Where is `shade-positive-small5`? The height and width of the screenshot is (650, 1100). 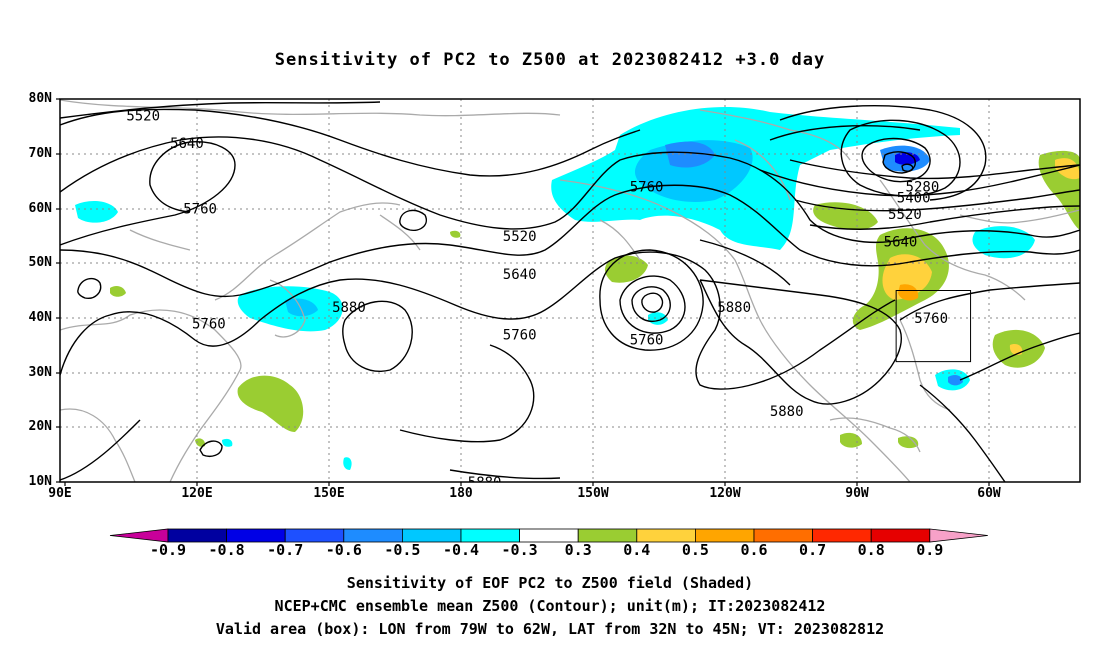
shade-positive-small5 is located at coordinates (200, 442).